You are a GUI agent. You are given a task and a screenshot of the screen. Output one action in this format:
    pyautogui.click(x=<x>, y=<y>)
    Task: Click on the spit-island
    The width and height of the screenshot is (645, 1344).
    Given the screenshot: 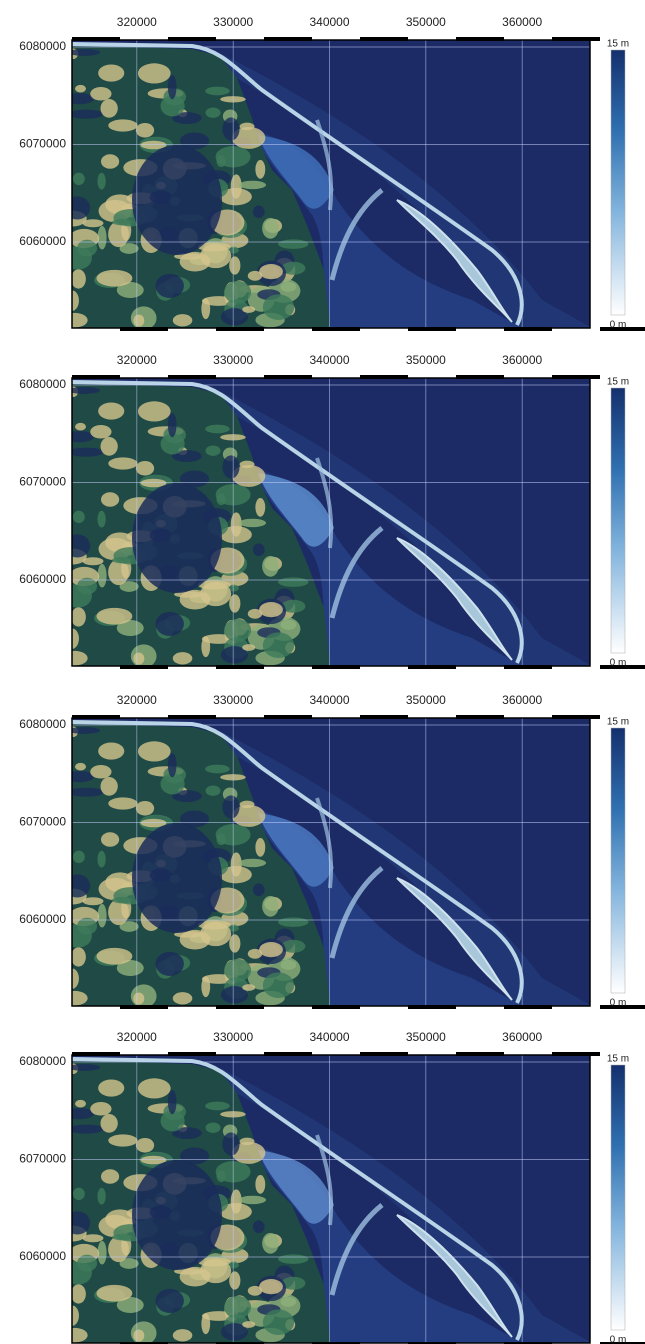 What is the action you would take?
    pyautogui.click(x=454, y=939)
    